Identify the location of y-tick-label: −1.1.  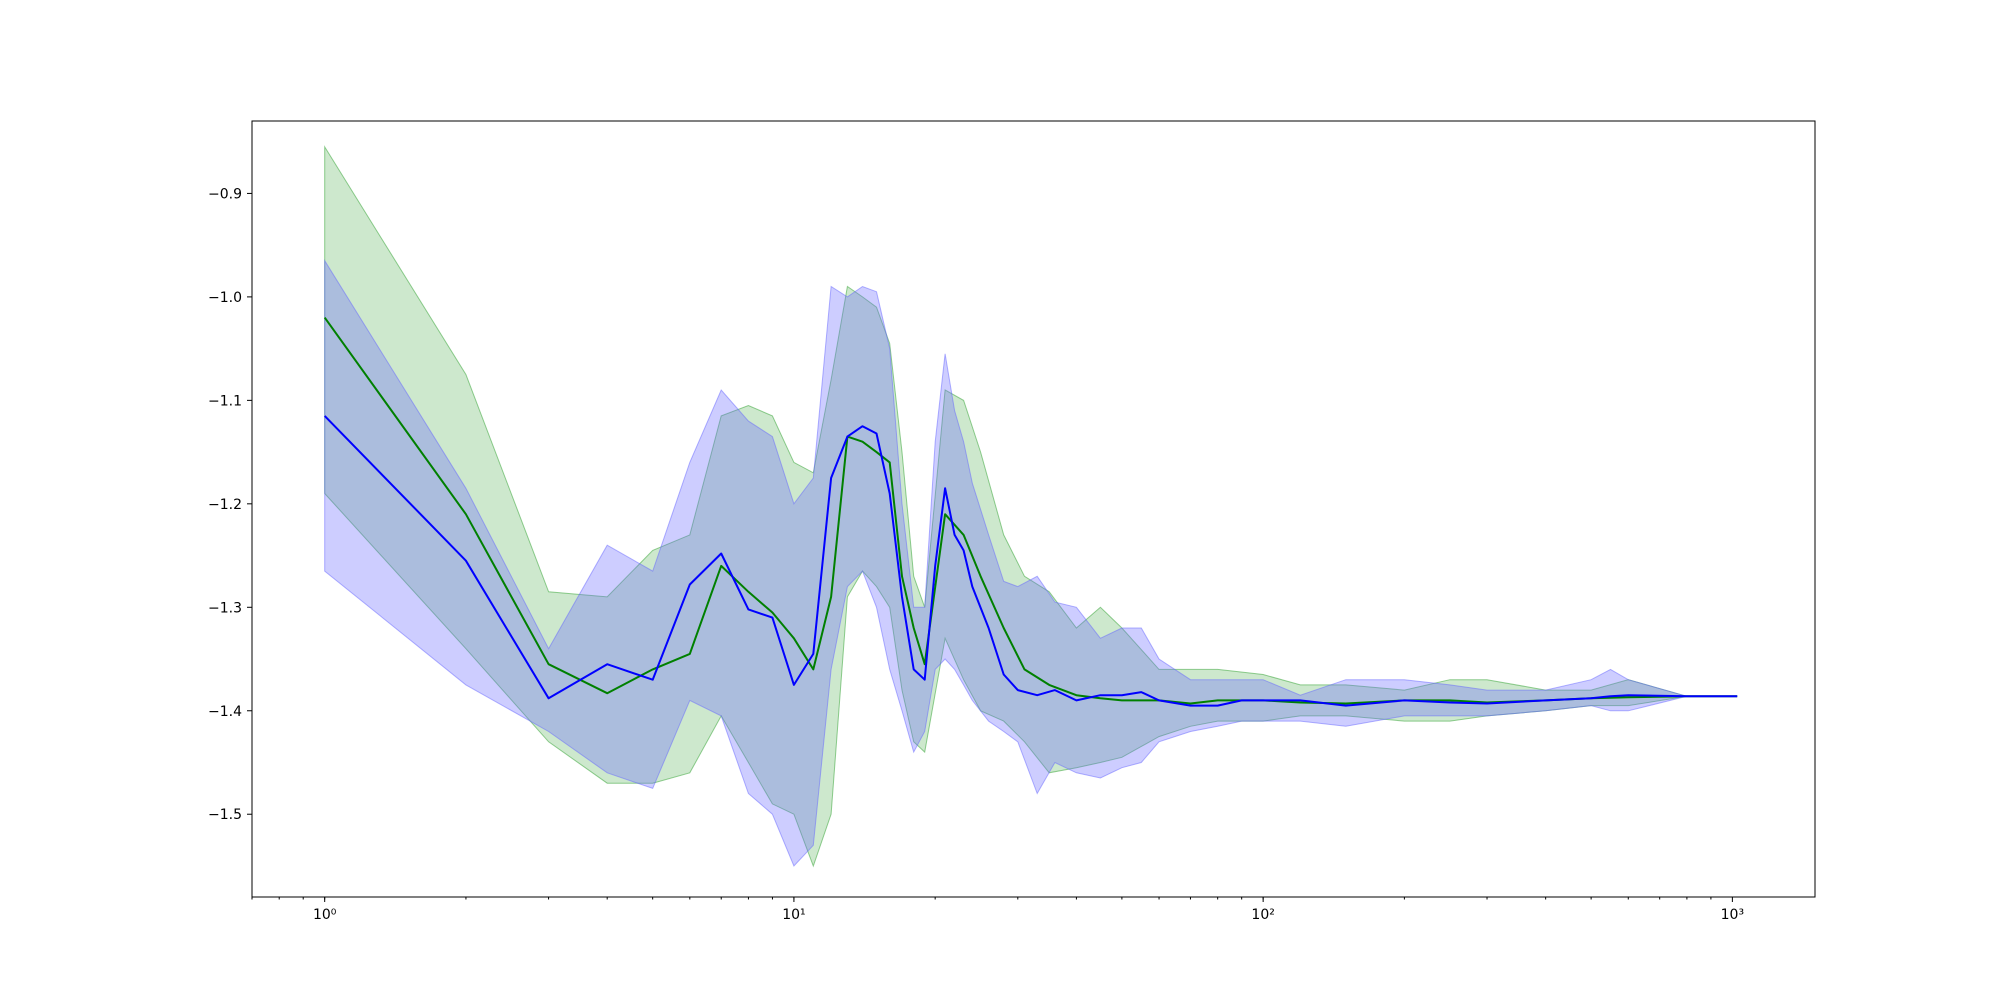
(225, 401).